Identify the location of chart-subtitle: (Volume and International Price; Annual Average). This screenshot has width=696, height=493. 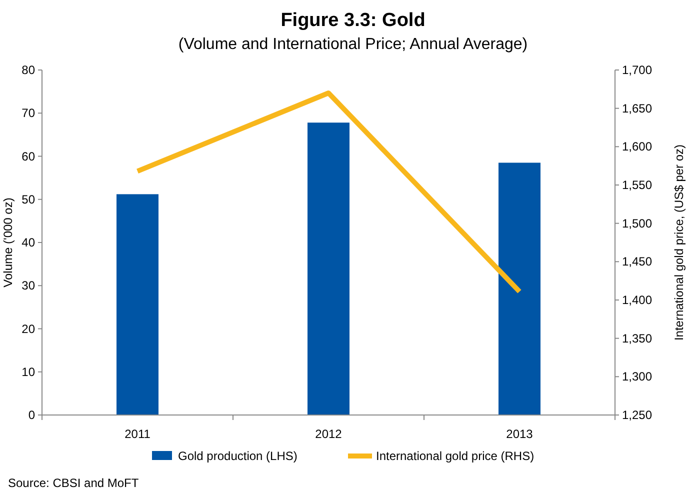
(353, 44).